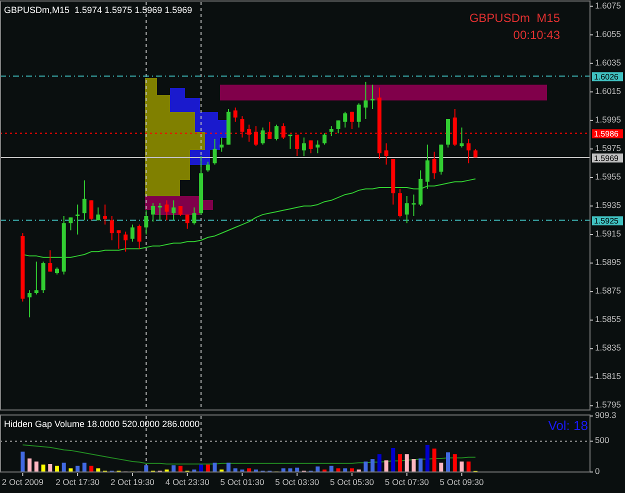  Describe the element at coordinates (606, 415) in the screenshot. I see `y-tick-label: 909.3` at that location.